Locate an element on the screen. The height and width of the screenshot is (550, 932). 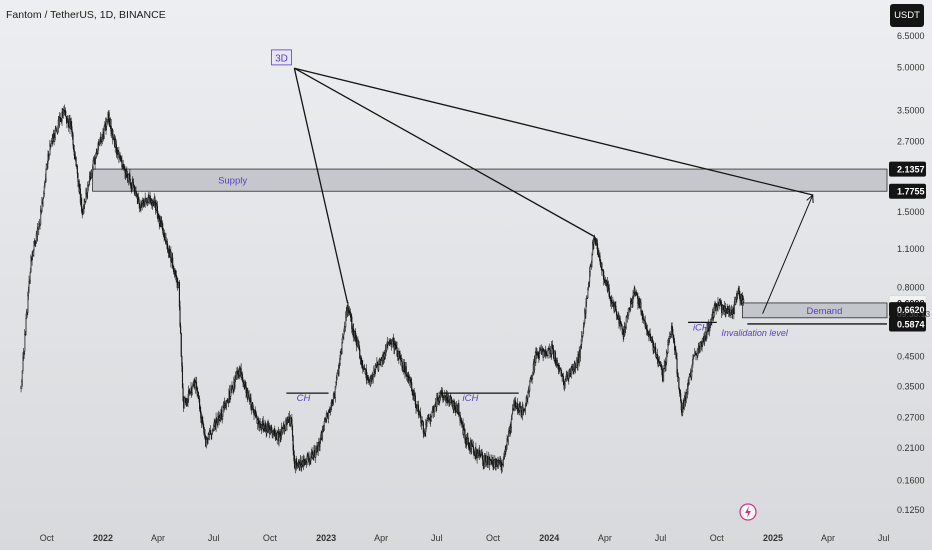
y-tick-label: 6.5000 is located at coordinates (911, 36).